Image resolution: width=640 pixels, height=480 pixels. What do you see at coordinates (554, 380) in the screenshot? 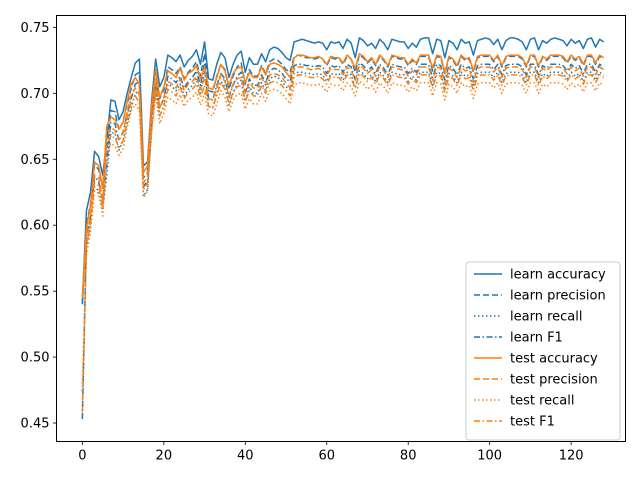
I see `legend-label: test precision` at bounding box center [554, 380].